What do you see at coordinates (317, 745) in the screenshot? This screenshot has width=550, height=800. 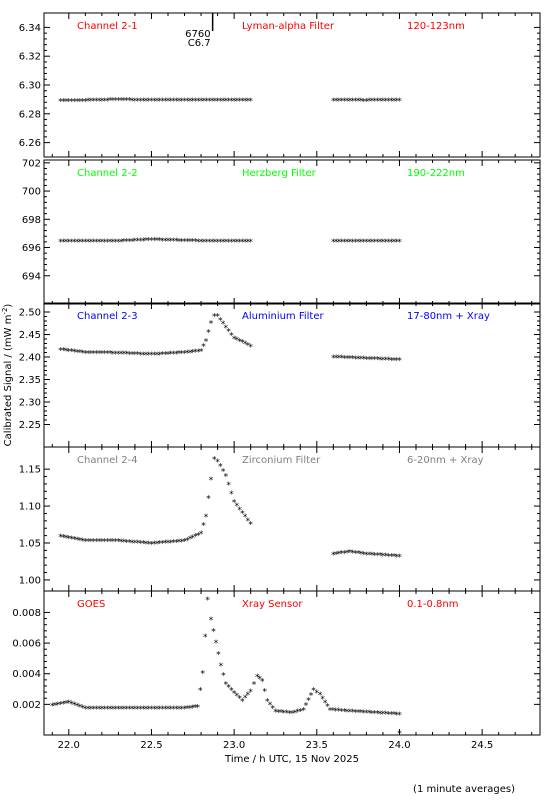 I see `x-tick-label: 23.5` at bounding box center [317, 745].